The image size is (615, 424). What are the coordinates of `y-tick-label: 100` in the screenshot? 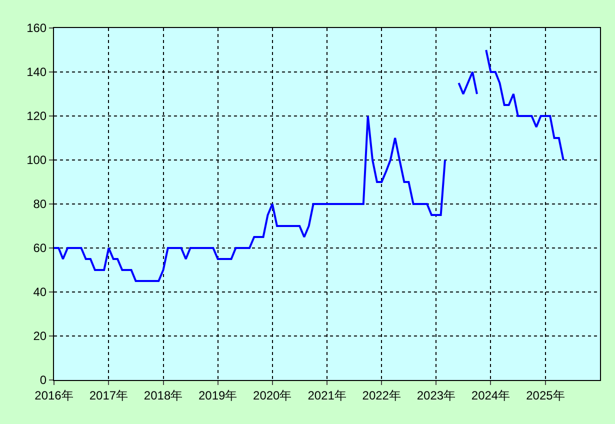 It's located at (36, 160).